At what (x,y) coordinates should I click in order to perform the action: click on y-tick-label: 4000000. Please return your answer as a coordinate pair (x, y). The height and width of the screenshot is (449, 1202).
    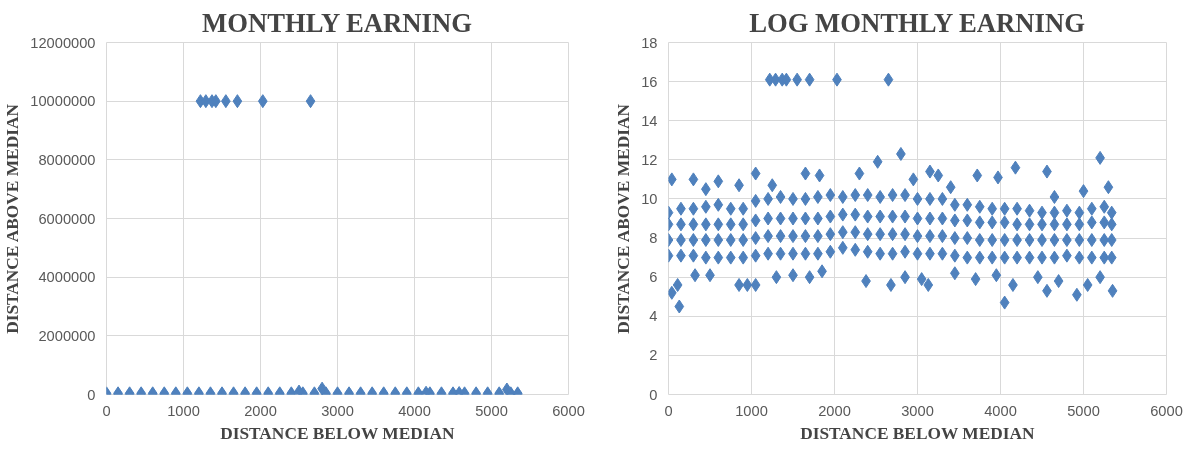
    Looking at the image, I should click on (67, 277).